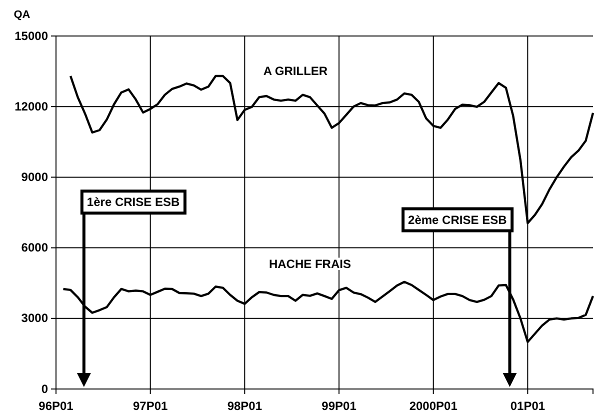 The width and height of the screenshot is (597, 416). Describe the element at coordinates (339, 406) in the screenshot. I see `x-tick-label: 99P01` at that location.